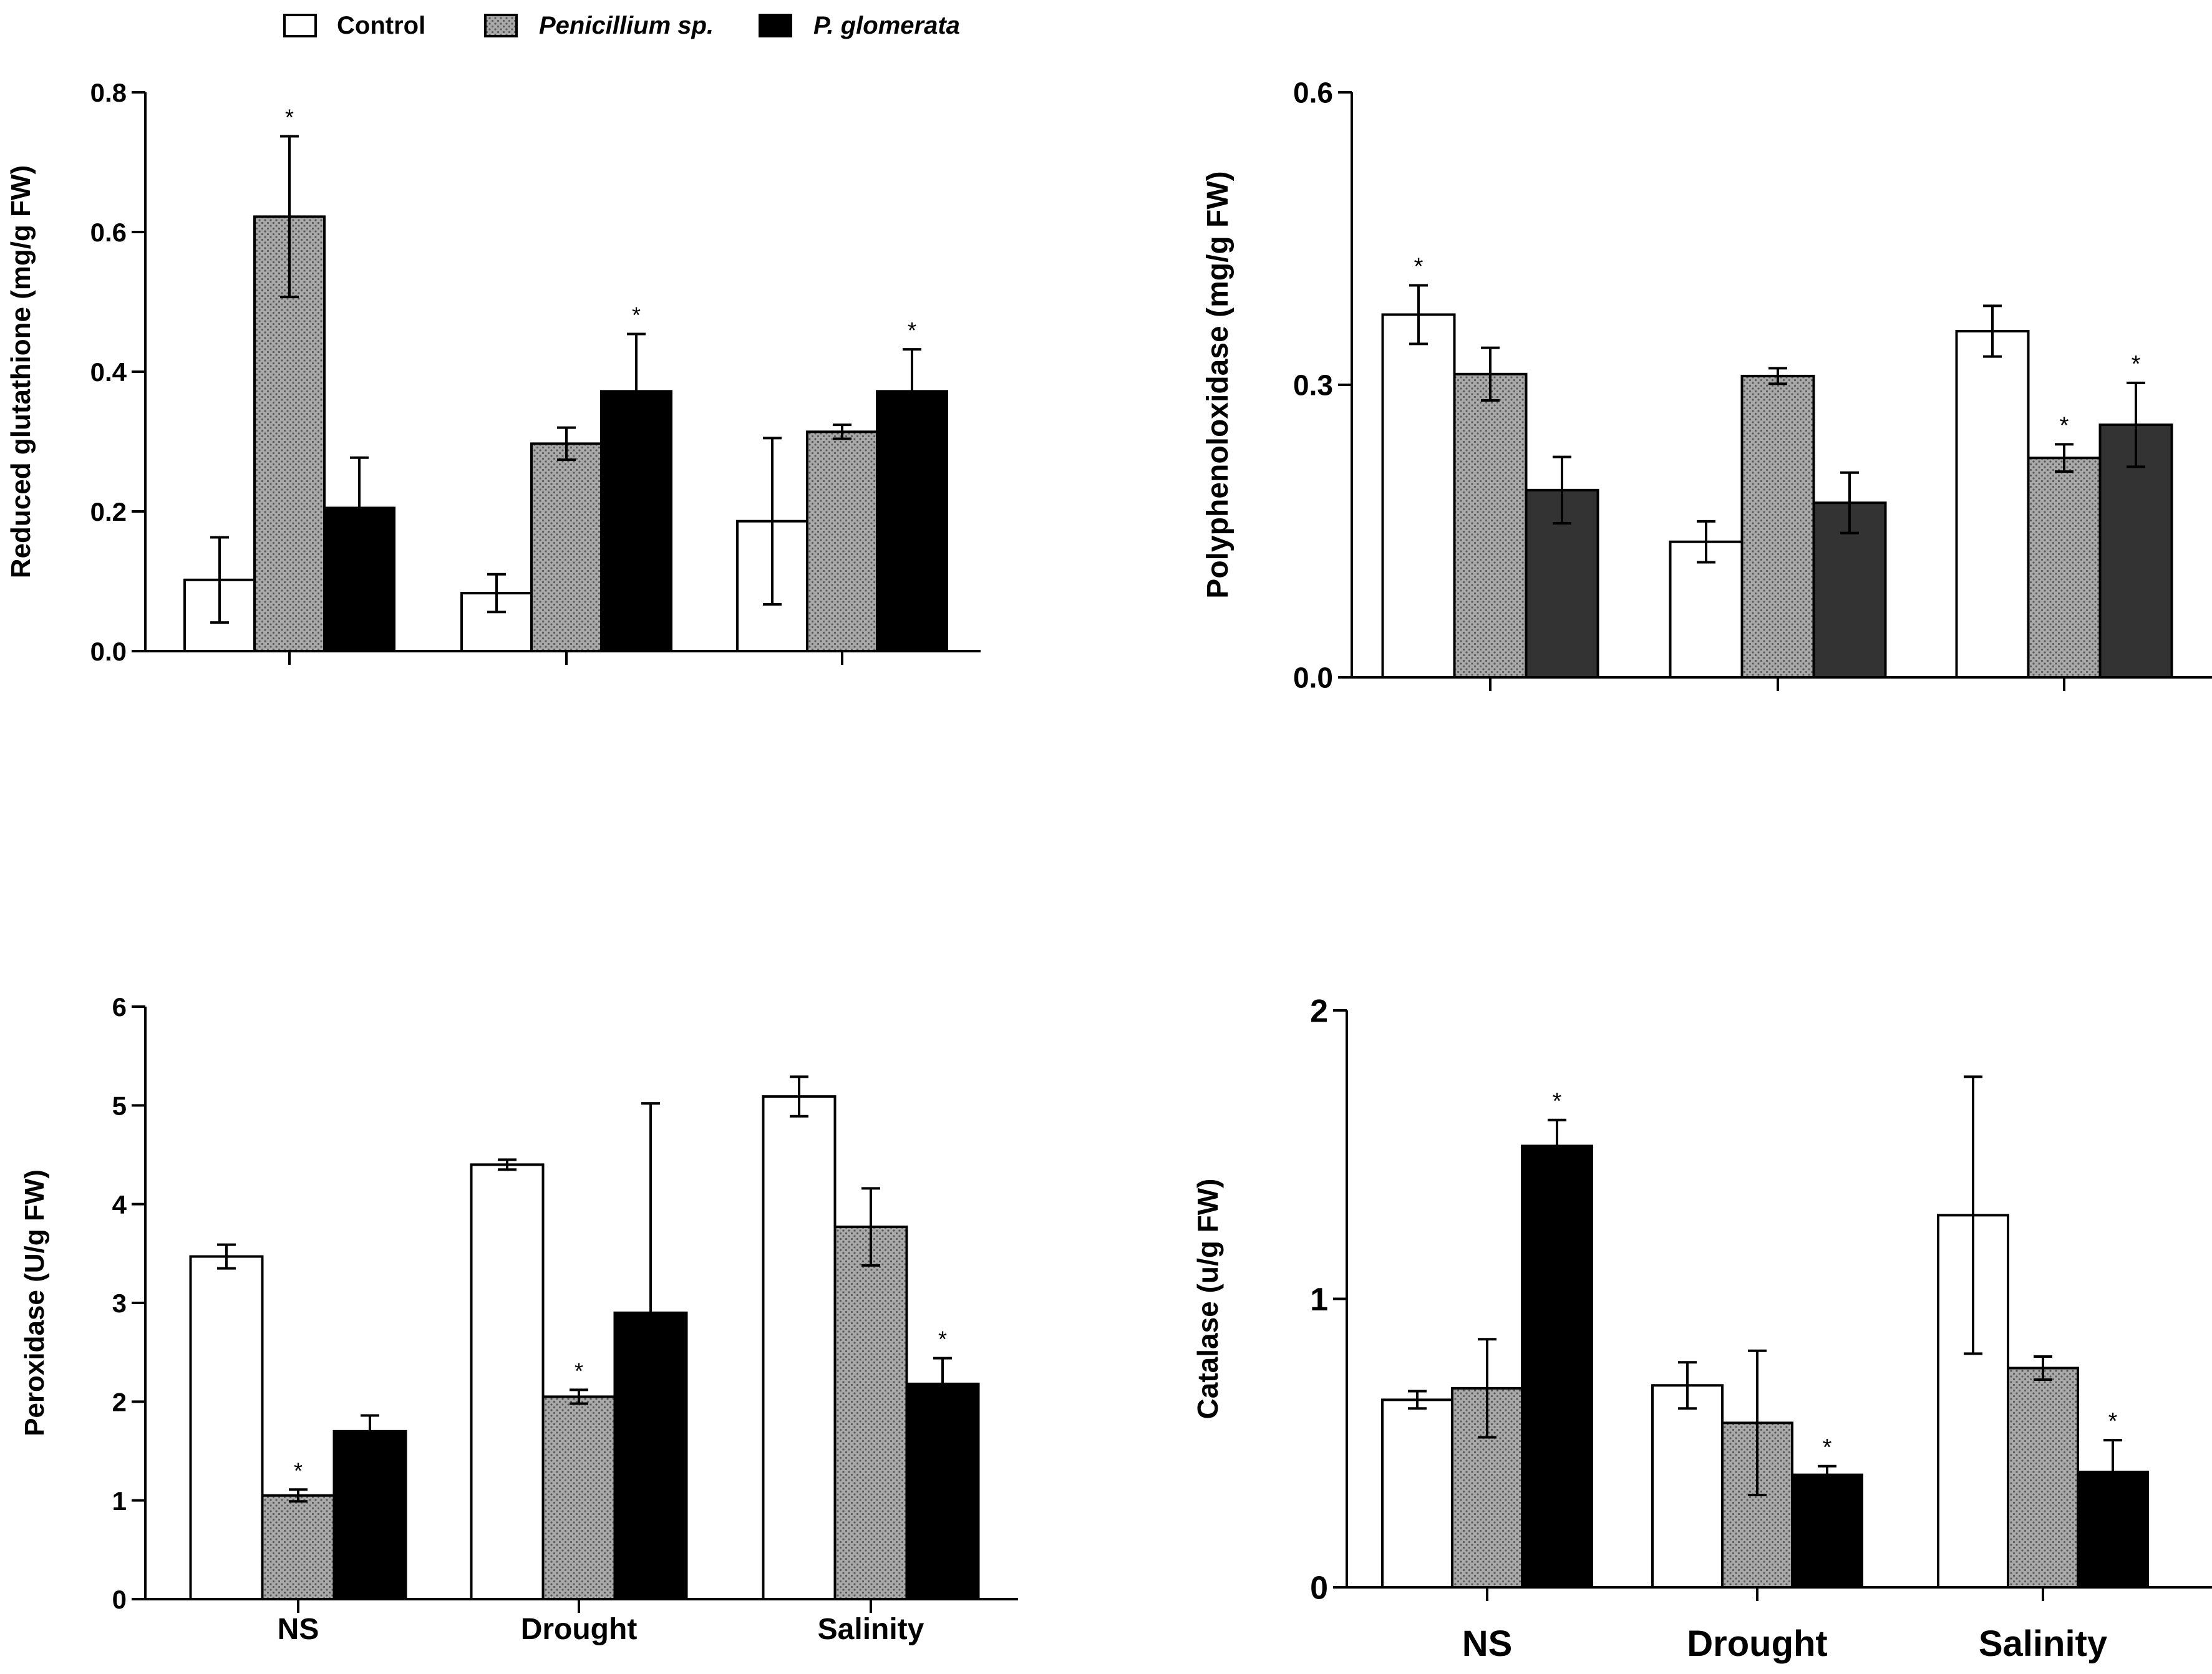 This screenshot has width=2212, height=1674. What do you see at coordinates (300, 25) in the screenshot?
I see `legend-swatch-control` at bounding box center [300, 25].